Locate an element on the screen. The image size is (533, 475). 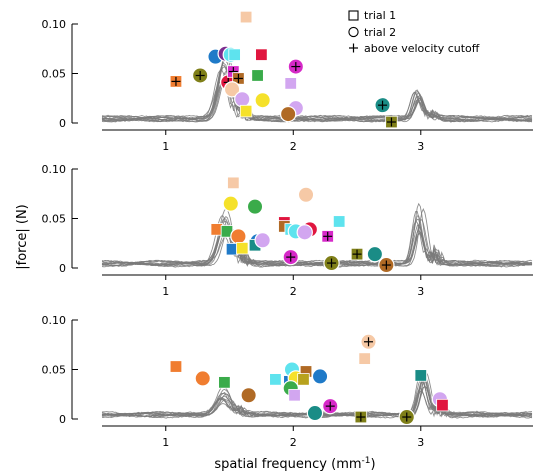
legend-square-icon is located at coordinates (353, 15).